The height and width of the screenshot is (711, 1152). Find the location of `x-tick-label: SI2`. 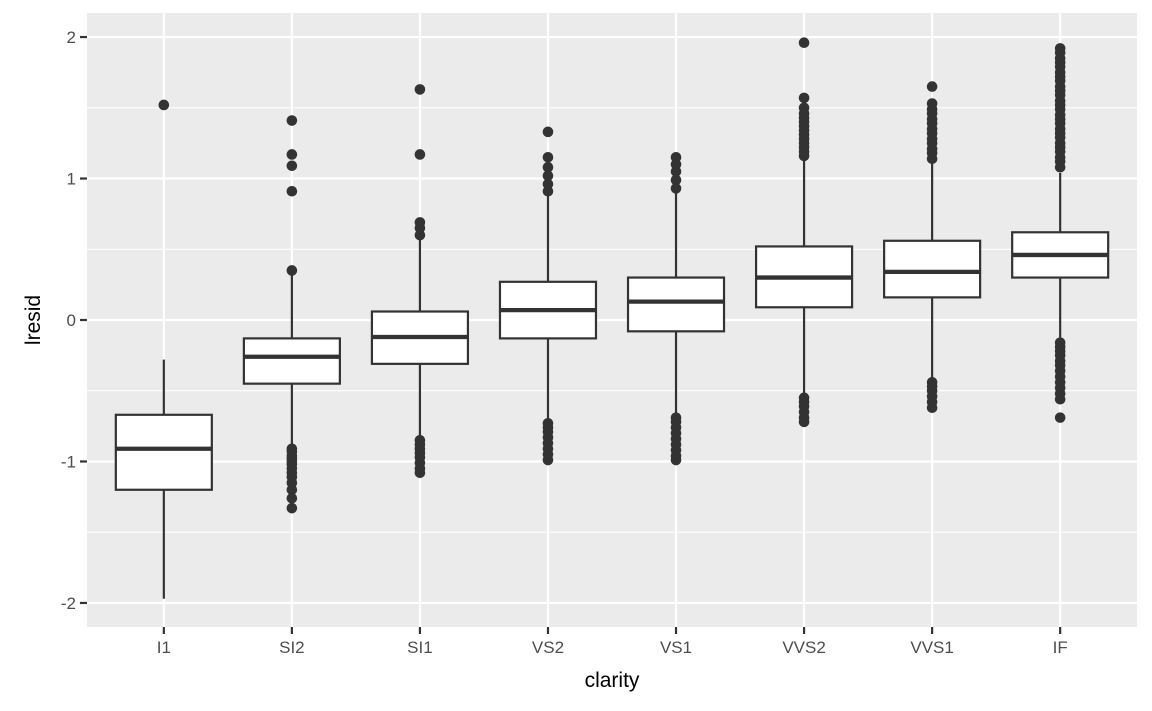

x-tick-label: SI2 is located at coordinates (292, 647).